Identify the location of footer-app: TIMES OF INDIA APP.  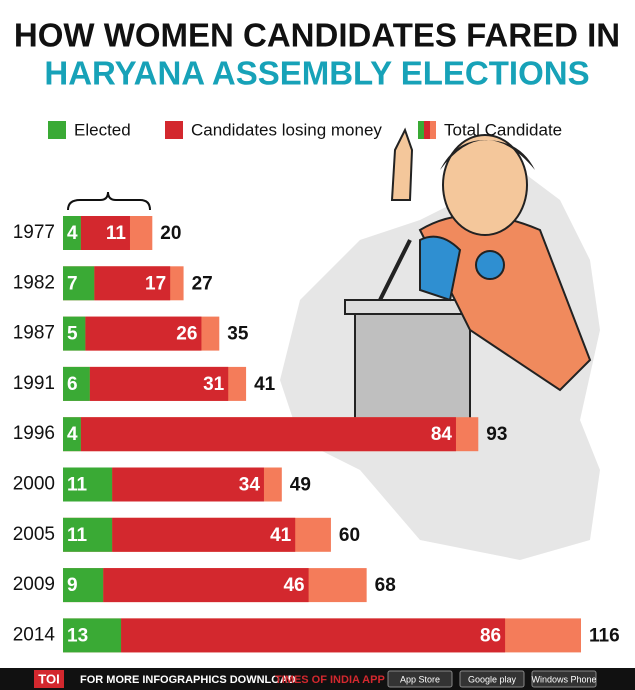
(330, 680).